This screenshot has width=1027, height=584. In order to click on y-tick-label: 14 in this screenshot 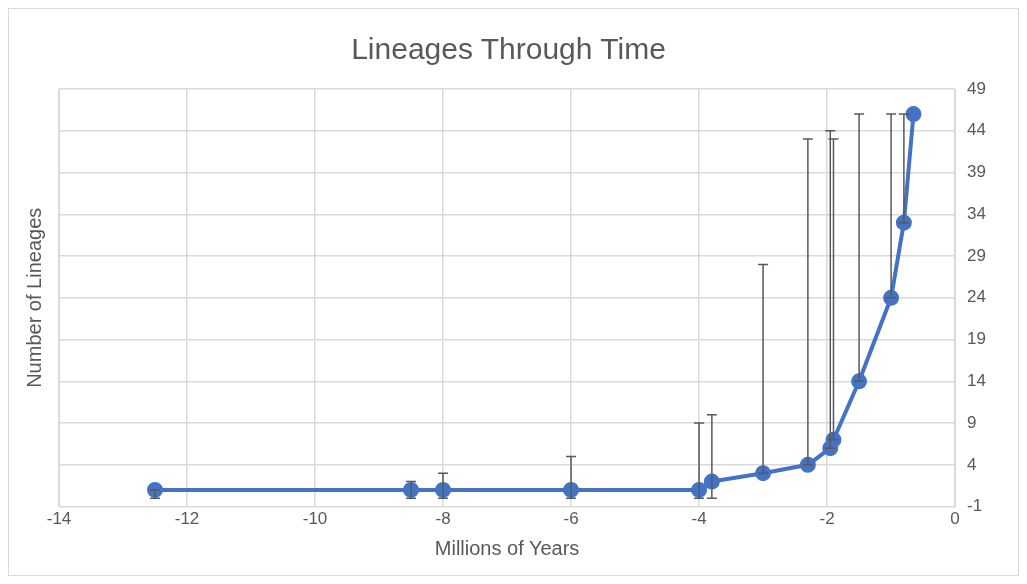, I will do `click(977, 381)`.